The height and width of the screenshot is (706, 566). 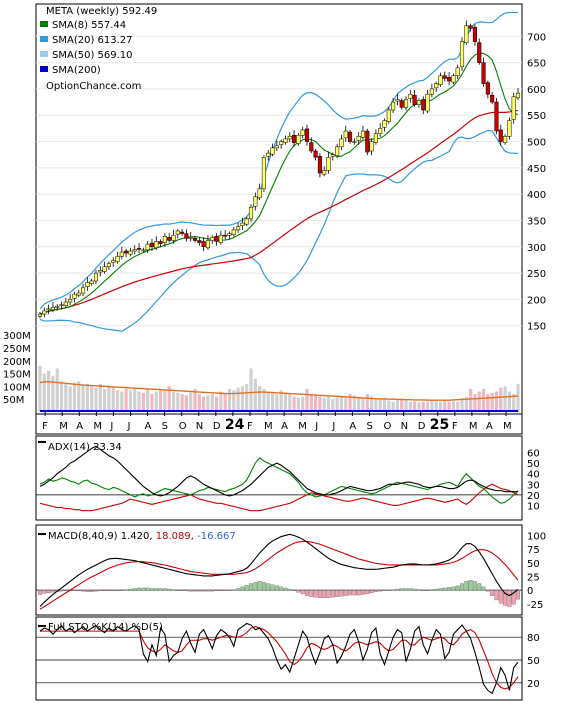 I want to click on price-tick-label: 400, so click(x=536, y=195).